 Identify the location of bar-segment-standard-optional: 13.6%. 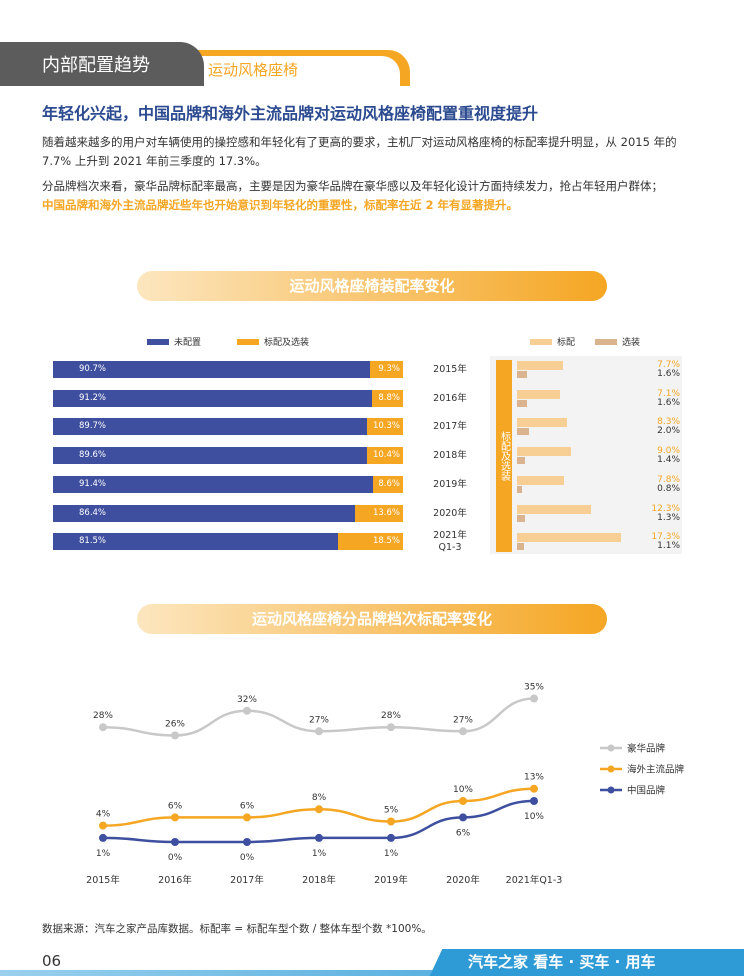
(379, 513).